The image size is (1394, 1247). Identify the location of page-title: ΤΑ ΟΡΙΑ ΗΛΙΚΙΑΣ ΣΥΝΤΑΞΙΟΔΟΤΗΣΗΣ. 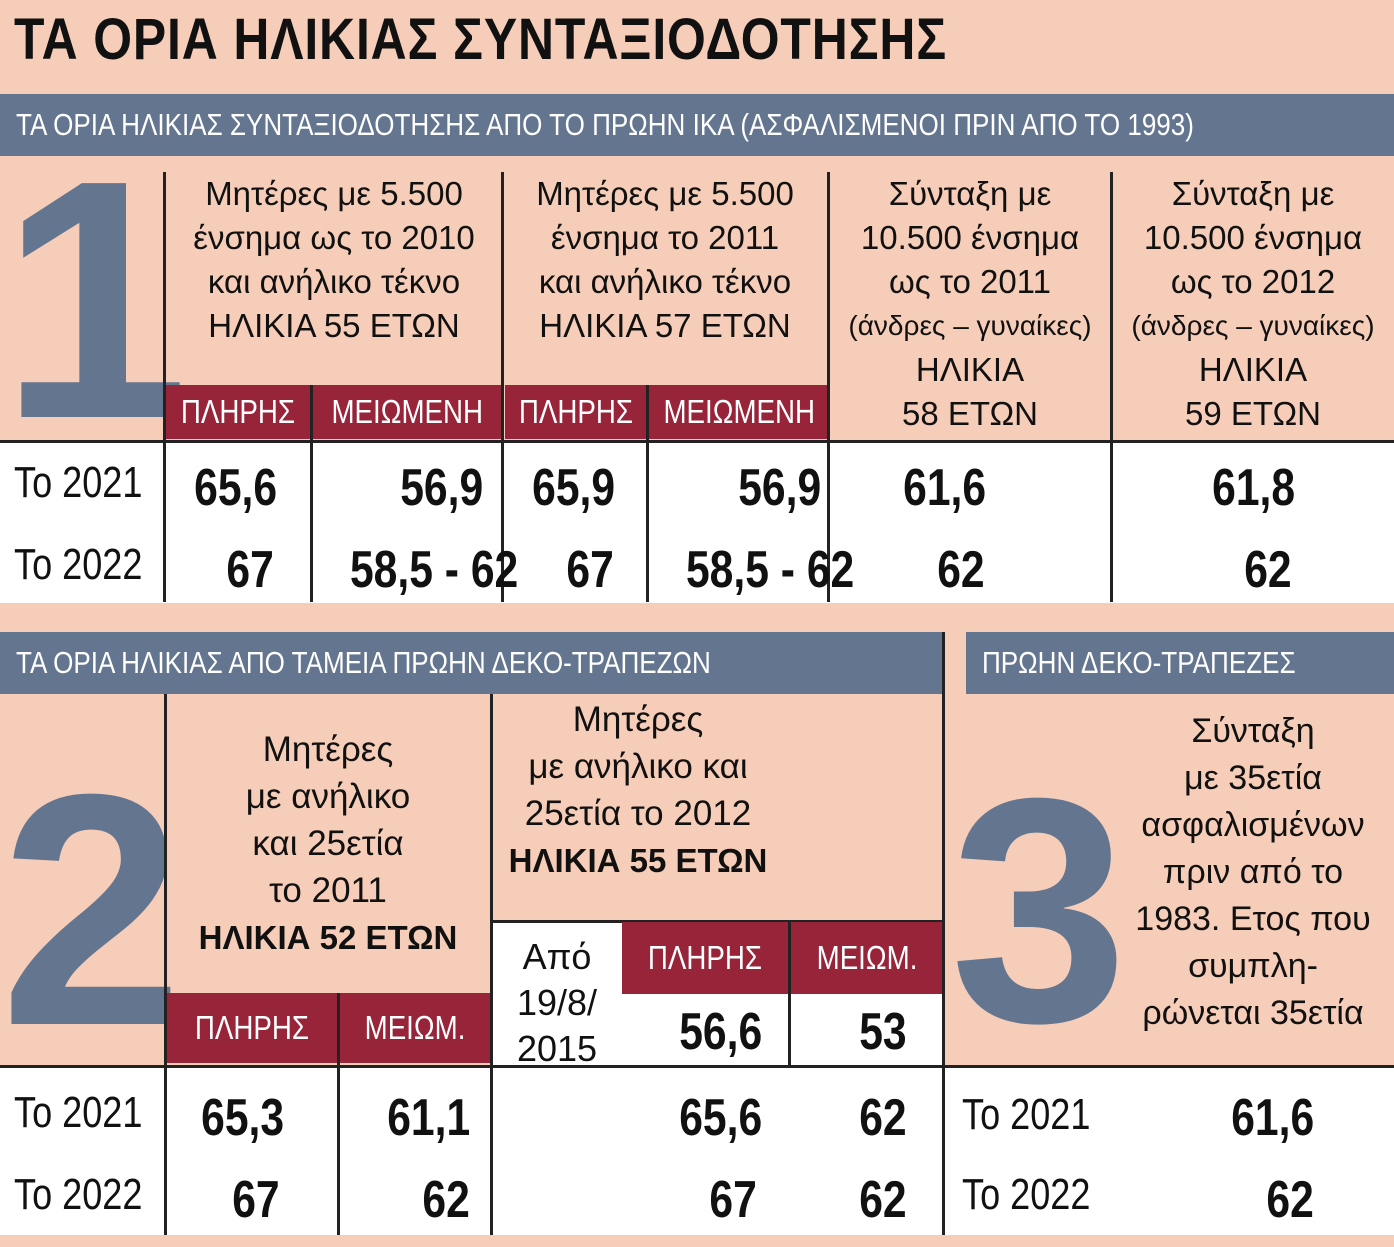
(481, 39).